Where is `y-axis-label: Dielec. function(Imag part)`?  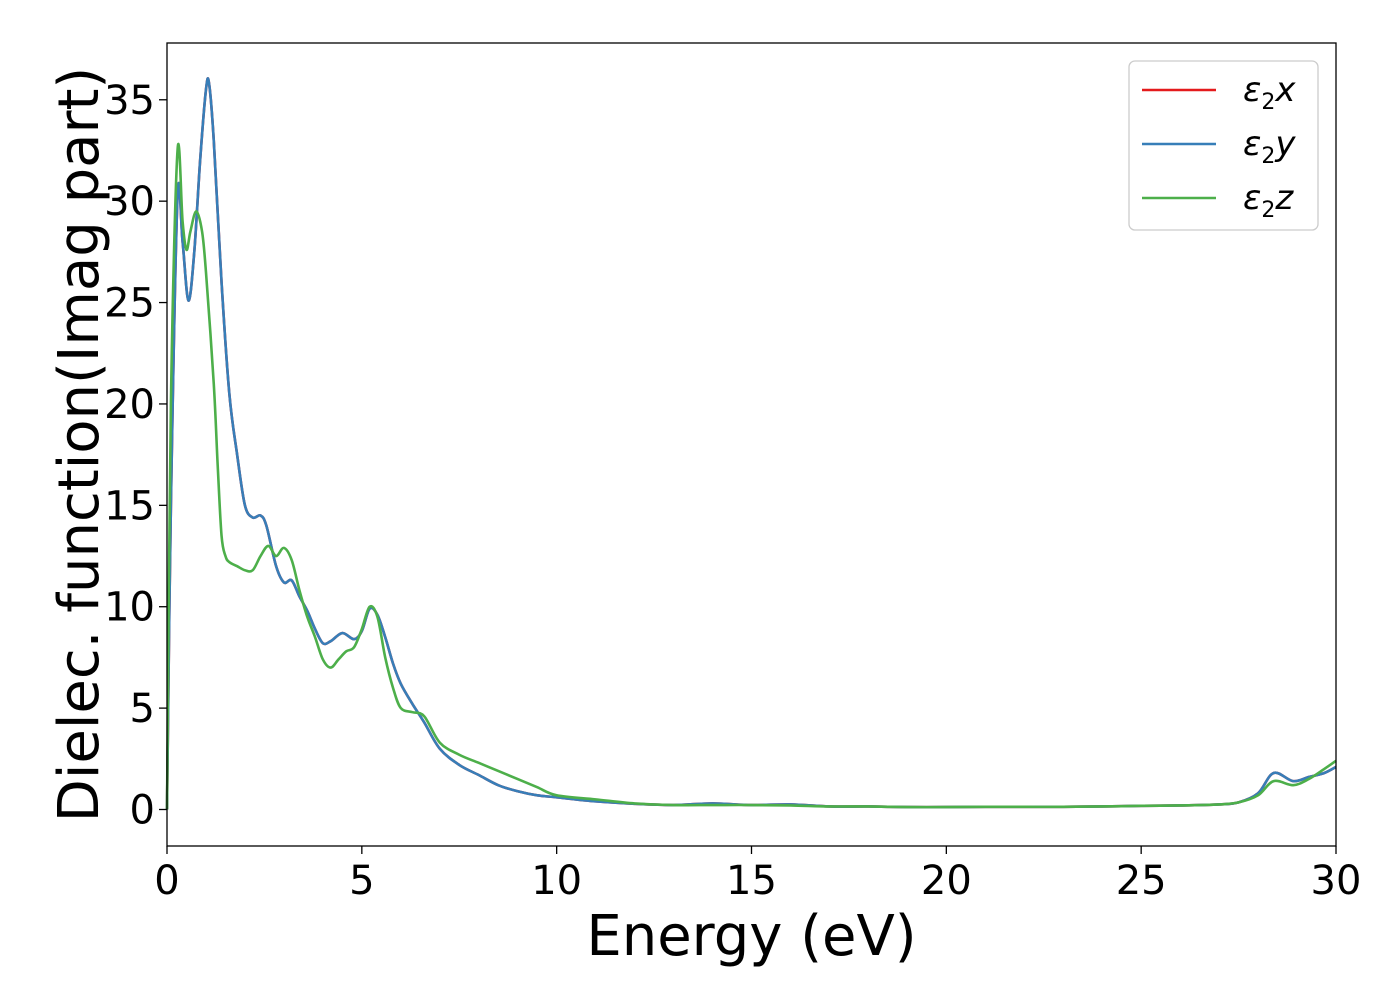
y-axis-label: Dielec. function(Imag part) is located at coordinates (79, 445).